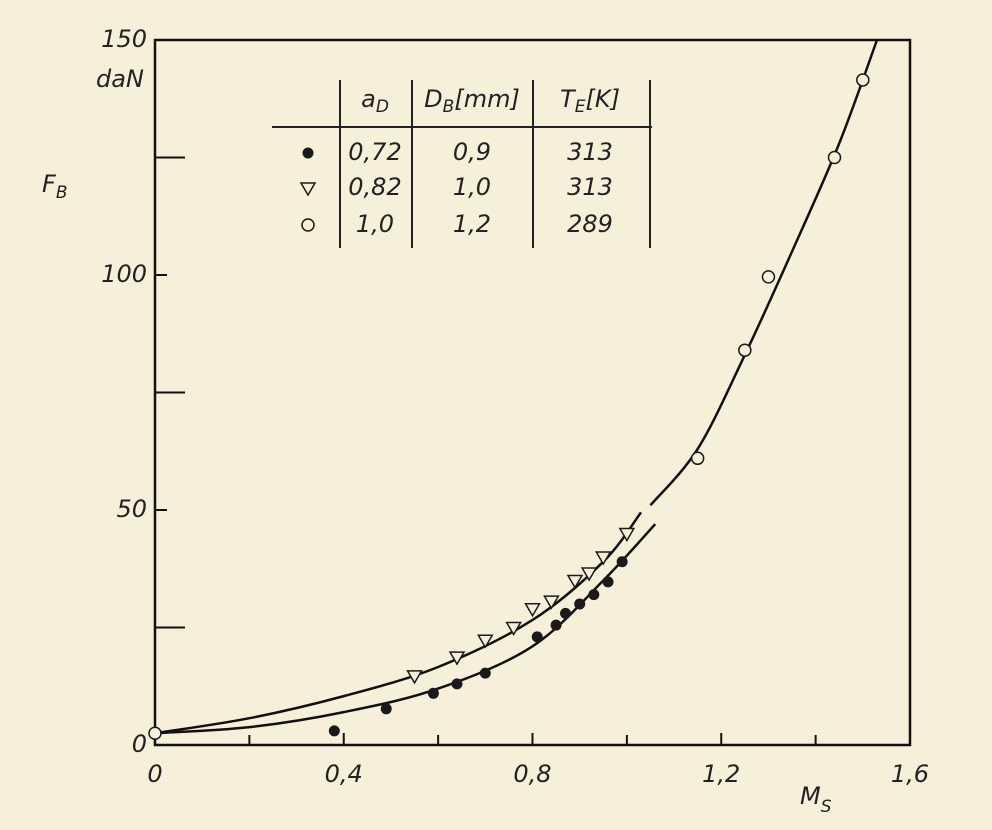 This screenshot has height=830, width=992. What do you see at coordinates (602, 99) in the screenshot?
I see `header-suffix: [K]` at bounding box center [602, 99].